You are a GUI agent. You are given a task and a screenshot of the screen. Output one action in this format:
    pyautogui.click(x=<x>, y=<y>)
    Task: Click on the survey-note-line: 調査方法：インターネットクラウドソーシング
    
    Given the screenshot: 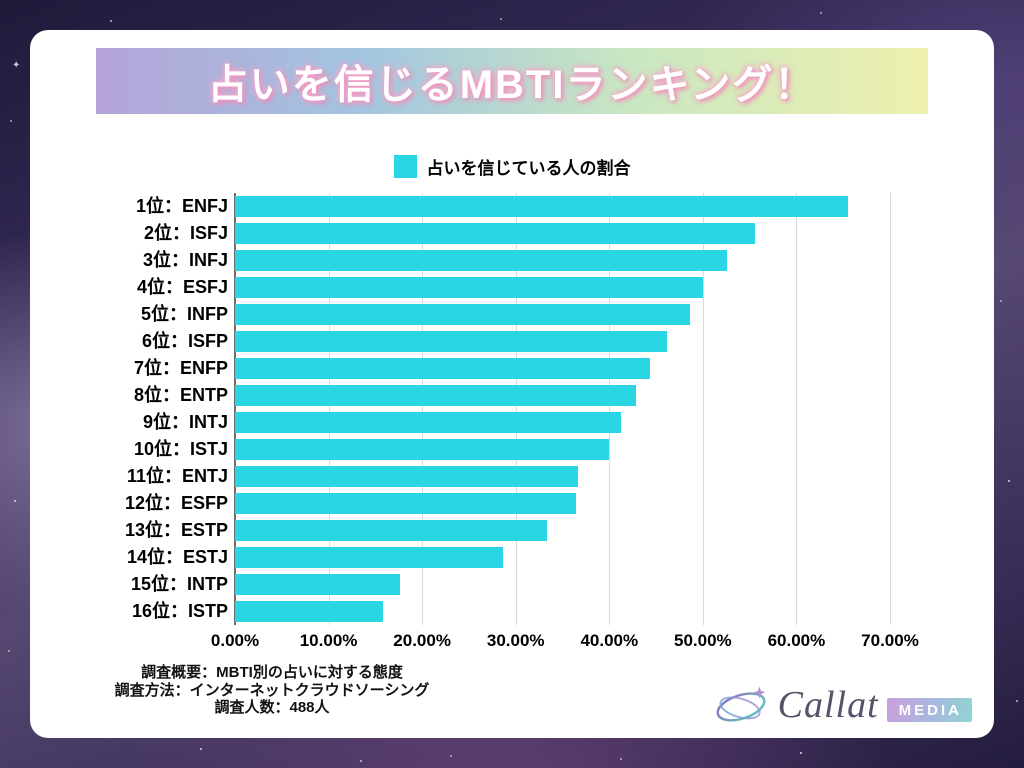 What is the action you would take?
    pyautogui.click(x=272, y=690)
    